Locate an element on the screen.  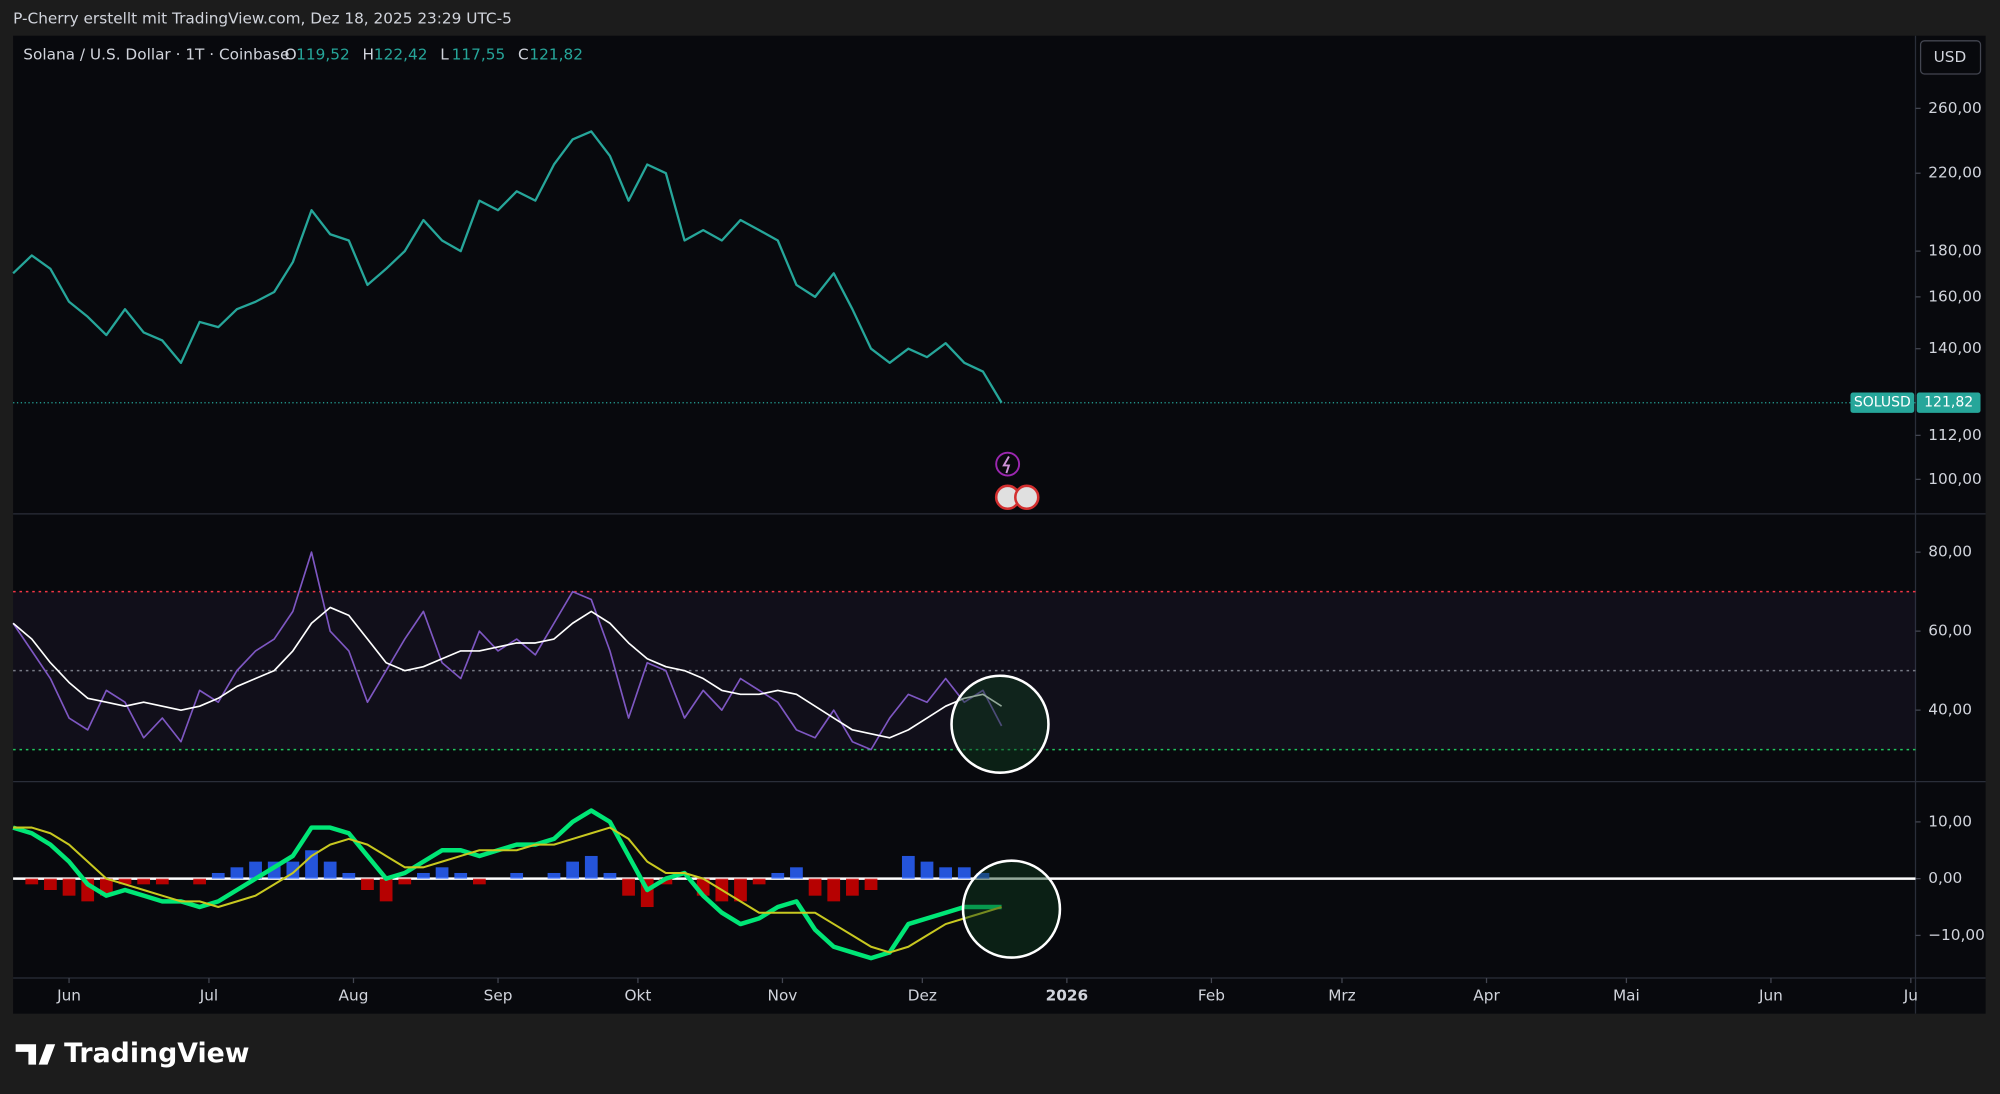
x-tick-label: Nov is located at coordinates (783, 995).